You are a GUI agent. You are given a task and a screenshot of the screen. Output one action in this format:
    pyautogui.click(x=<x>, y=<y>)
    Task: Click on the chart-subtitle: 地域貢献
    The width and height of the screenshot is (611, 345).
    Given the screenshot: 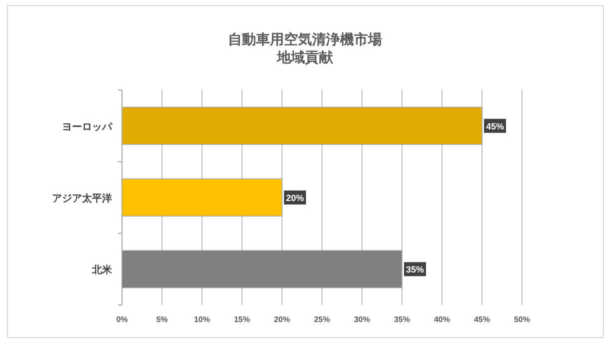 What is the action you would take?
    pyautogui.click(x=305, y=57)
    